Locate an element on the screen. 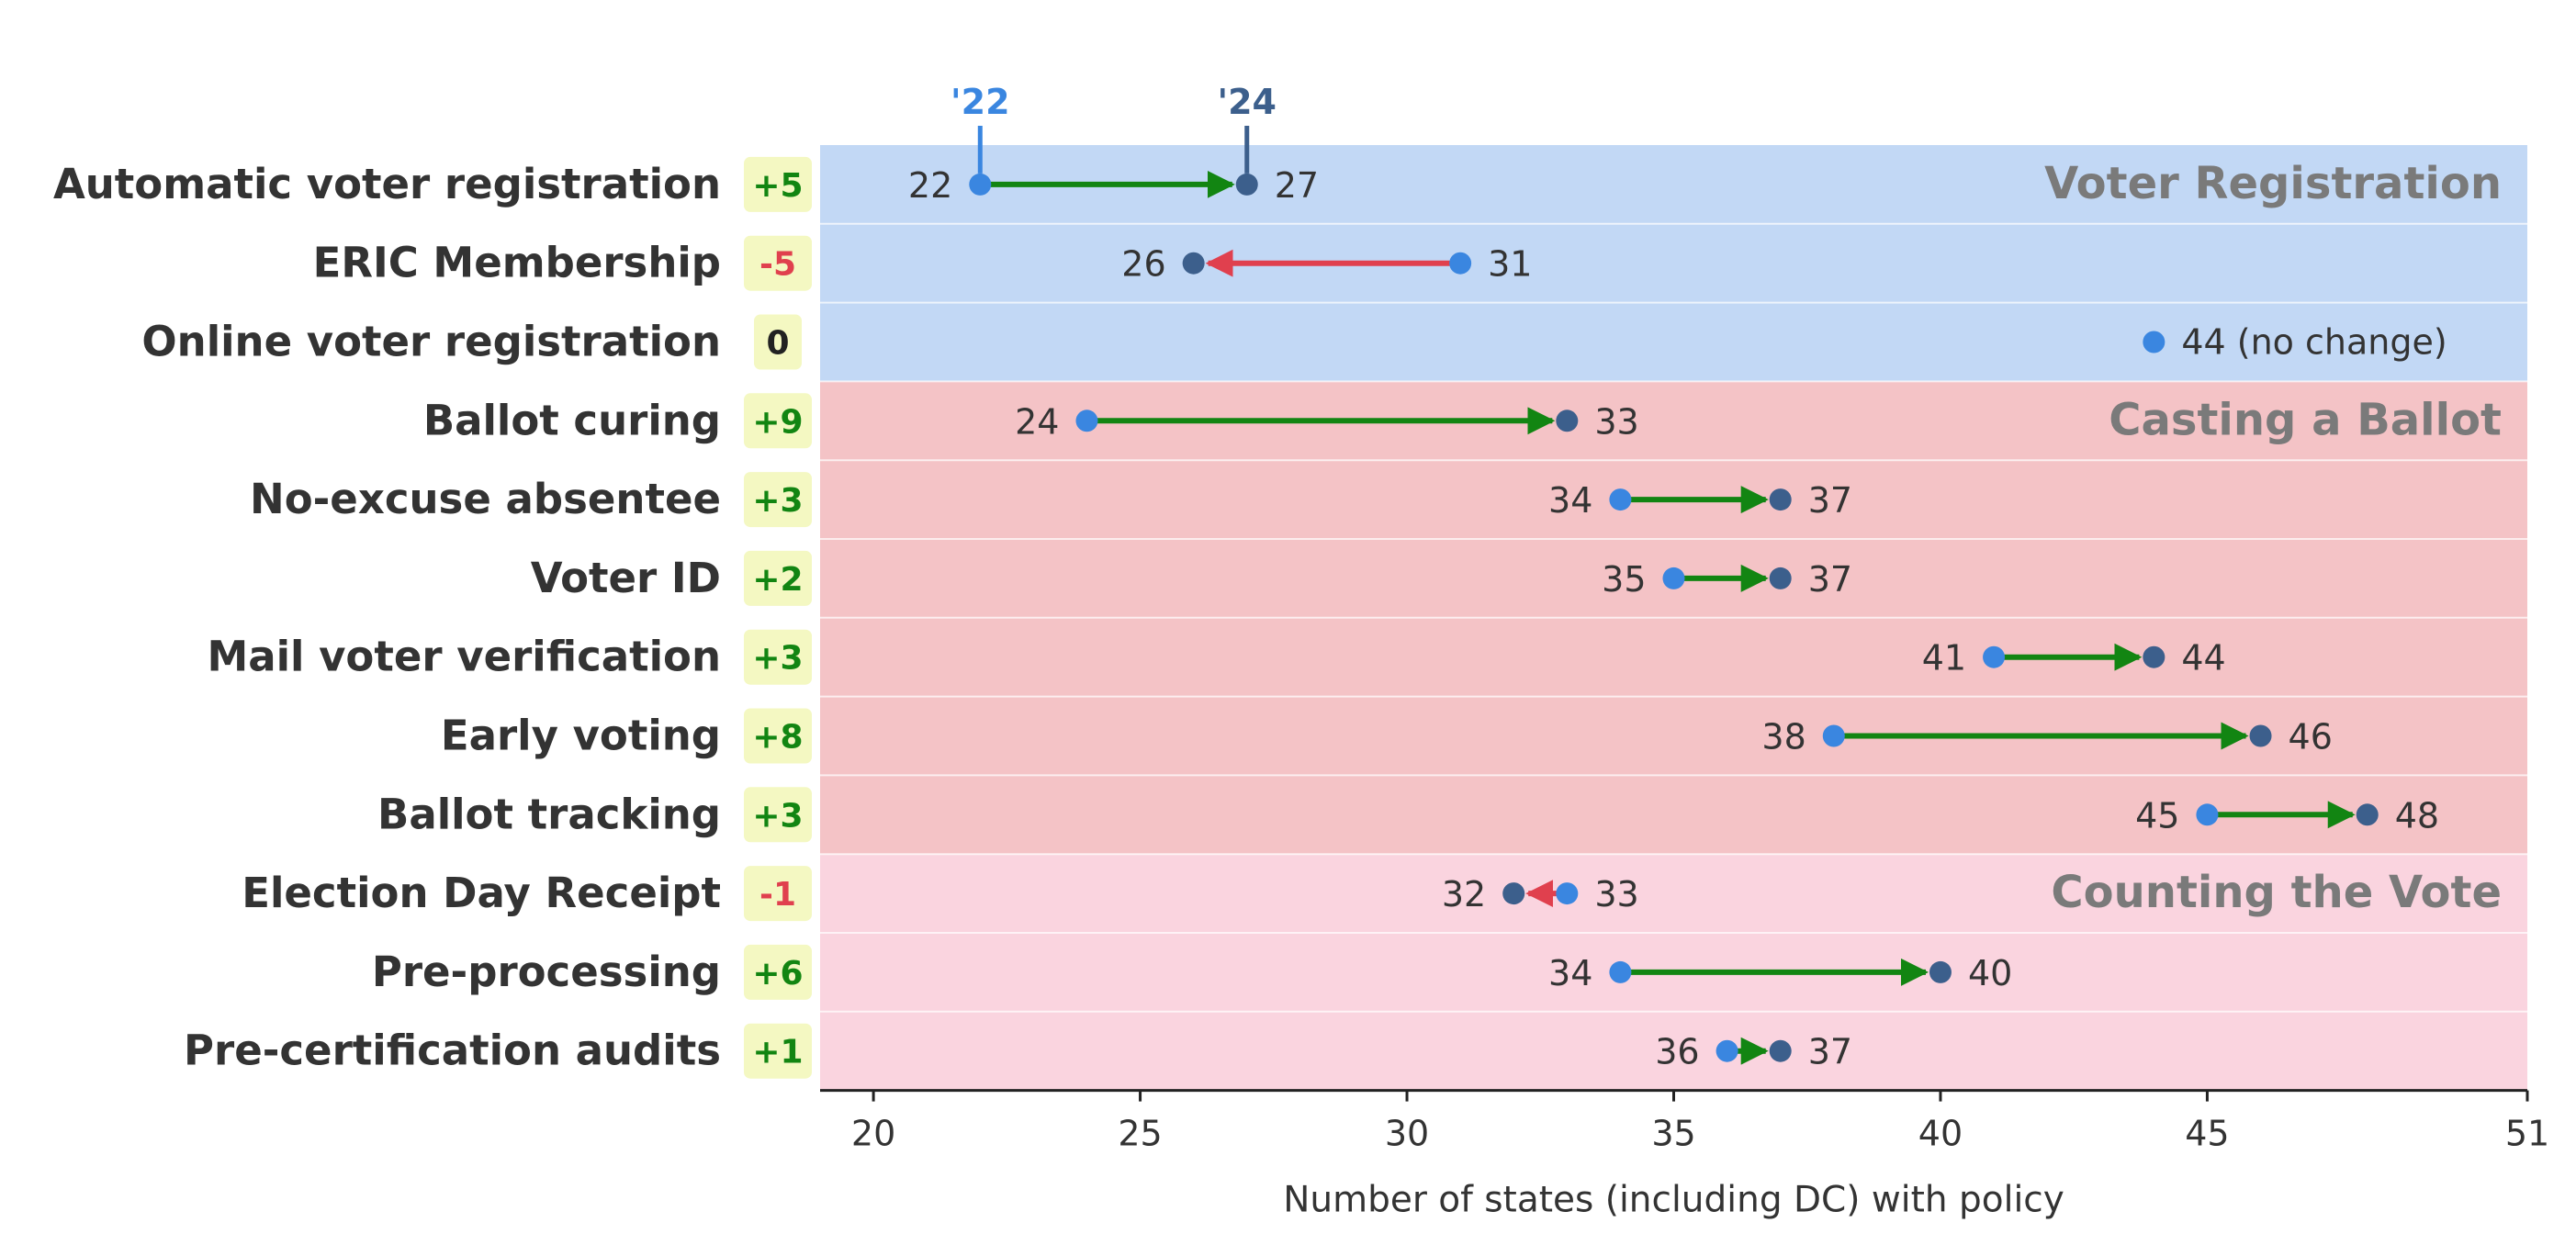  year-legend: '22 '24 is located at coordinates (1114, 128).